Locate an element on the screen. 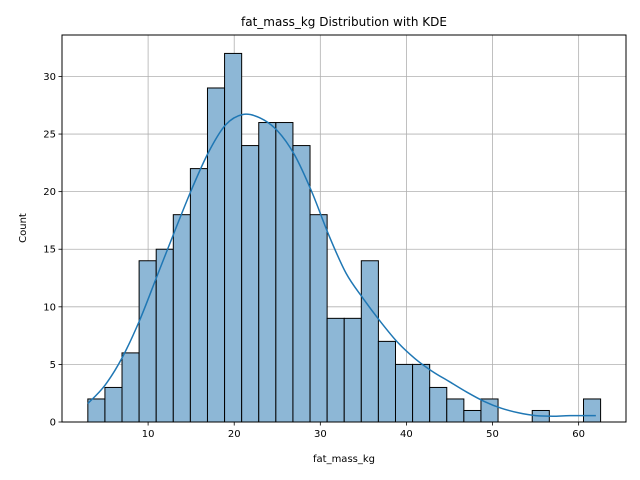 The image size is (640, 480). y-tick-label: 0 is located at coordinates (53, 423).